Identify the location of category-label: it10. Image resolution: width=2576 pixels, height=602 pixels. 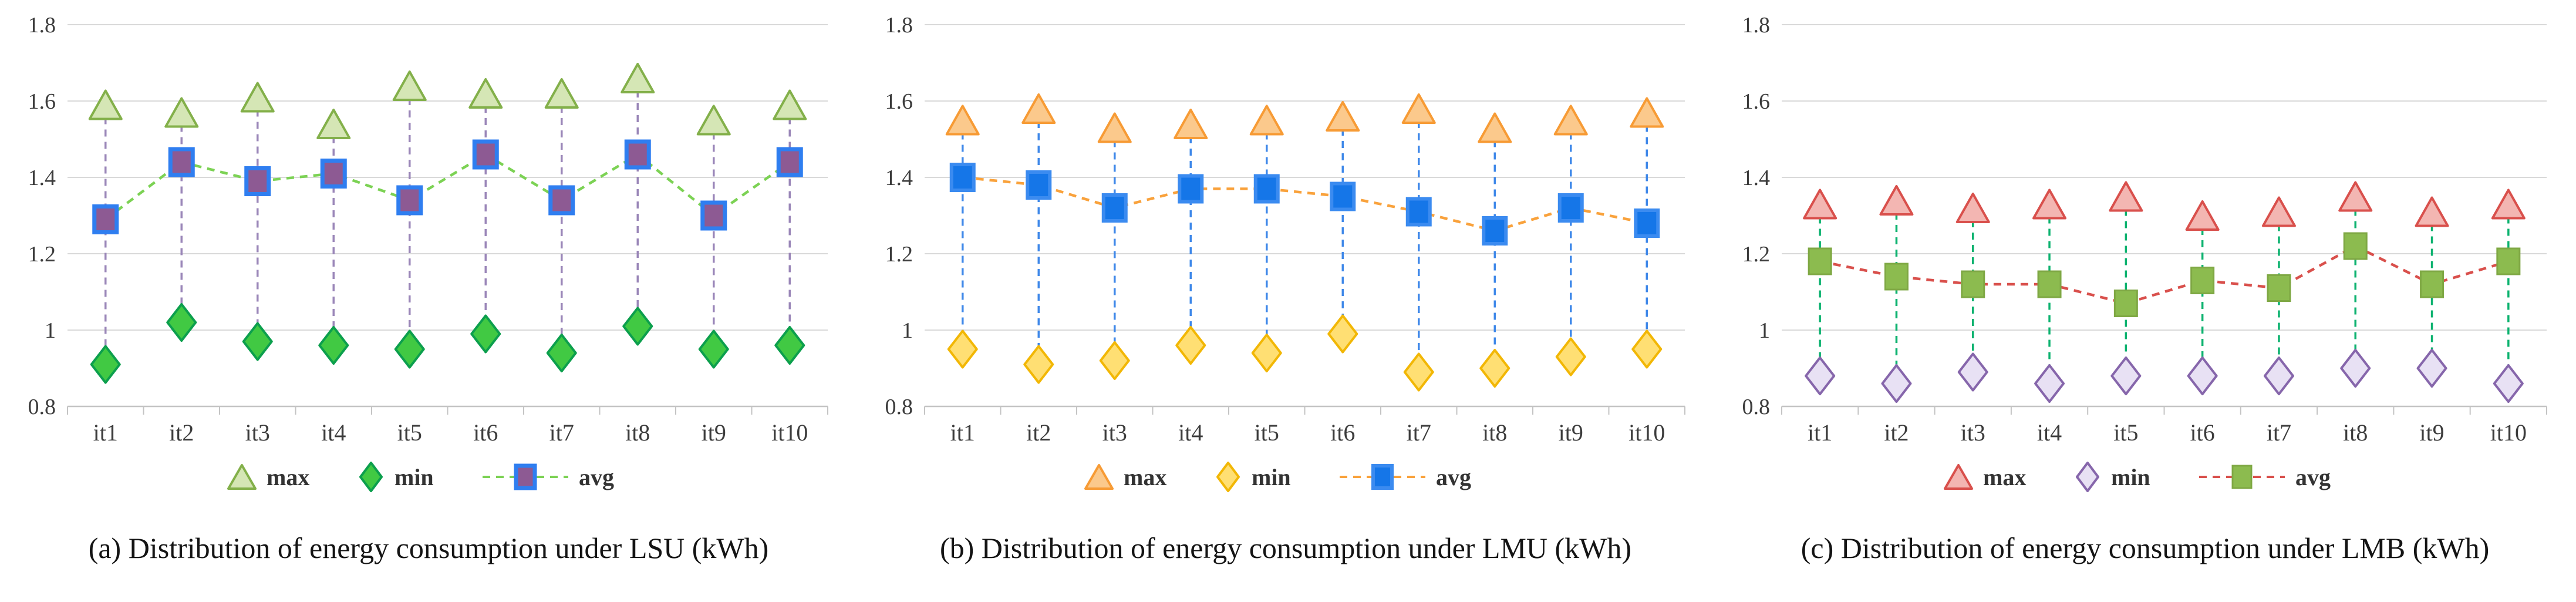
(789, 432).